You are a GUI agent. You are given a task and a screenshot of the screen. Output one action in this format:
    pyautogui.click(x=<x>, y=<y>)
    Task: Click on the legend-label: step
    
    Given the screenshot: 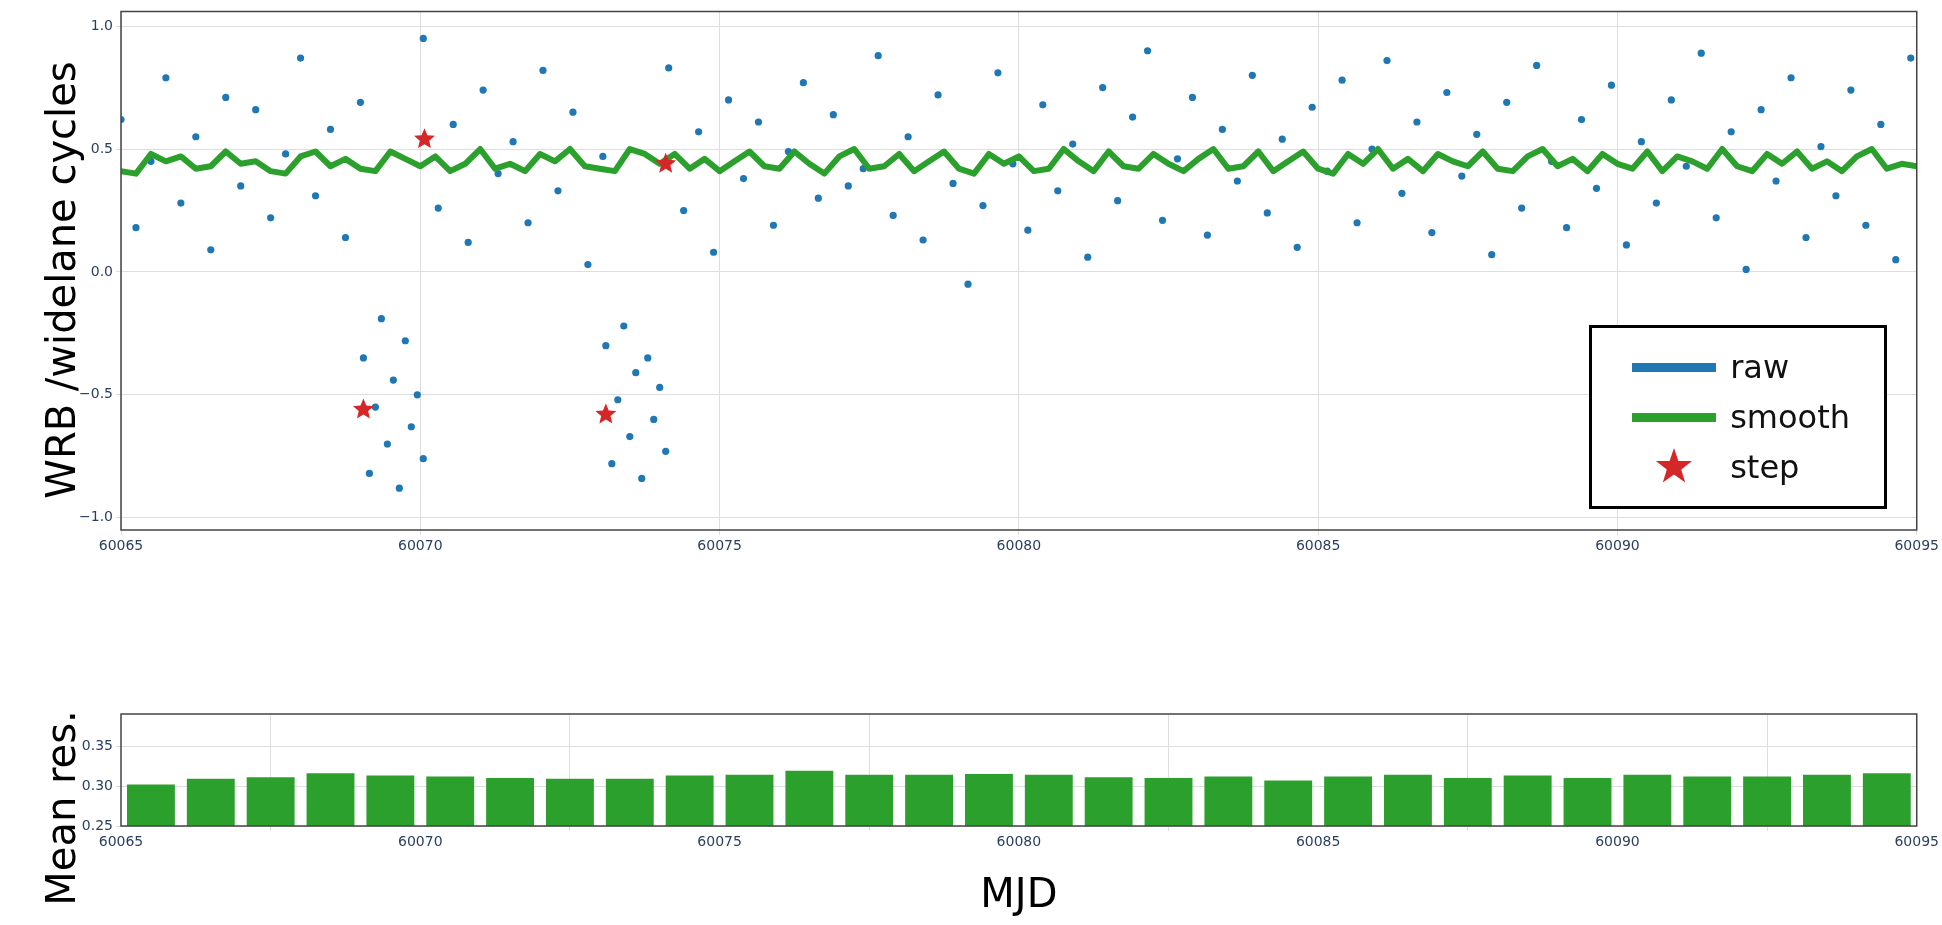 What is the action you would take?
    pyautogui.click(x=1765, y=467)
    